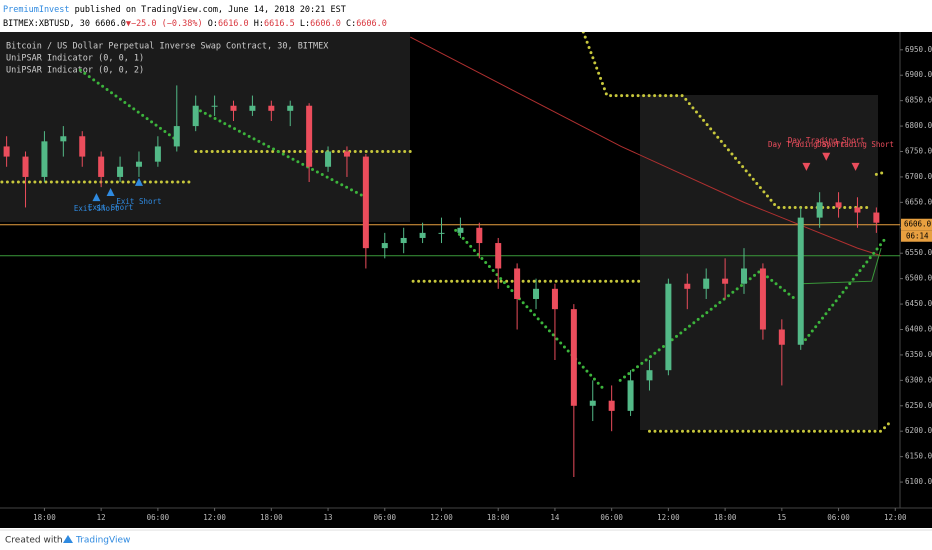  What do you see at coordinates (918, 354) in the screenshot?
I see `y-tick-label: 6350.0` at bounding box center [918, 354].